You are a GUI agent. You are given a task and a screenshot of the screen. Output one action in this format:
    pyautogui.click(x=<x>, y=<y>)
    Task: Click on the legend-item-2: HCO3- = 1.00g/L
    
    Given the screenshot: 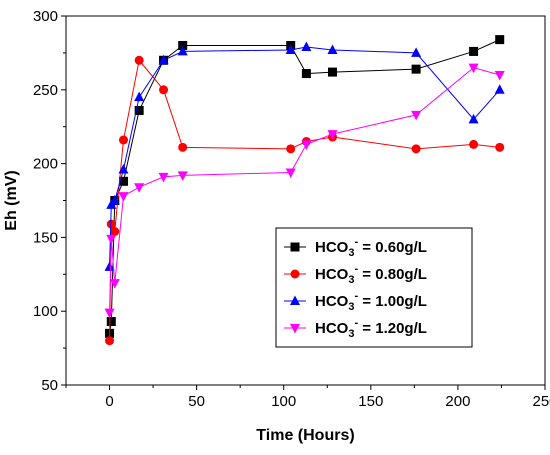 What is the action you would take?
    pyautogui.click(x=355, y=301)
    